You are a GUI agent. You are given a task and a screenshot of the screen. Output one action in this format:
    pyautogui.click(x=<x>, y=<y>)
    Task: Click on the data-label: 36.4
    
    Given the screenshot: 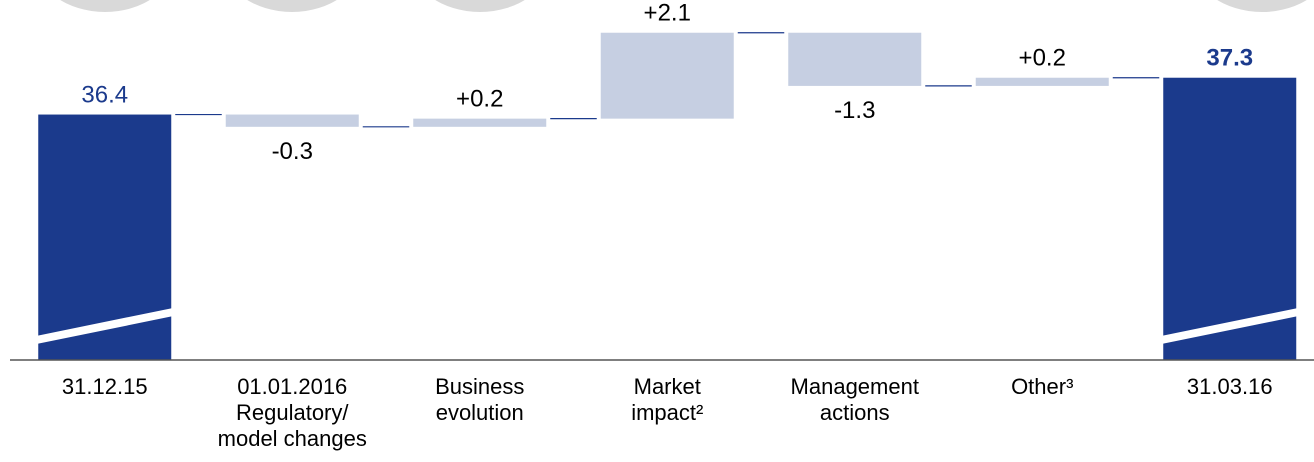 What is the action you would take?
    pyautogui.click(x=104, y=95)
    